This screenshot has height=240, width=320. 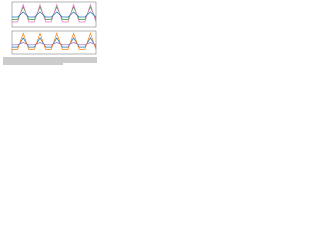 I want to click on background, so click(x=50, y=33).